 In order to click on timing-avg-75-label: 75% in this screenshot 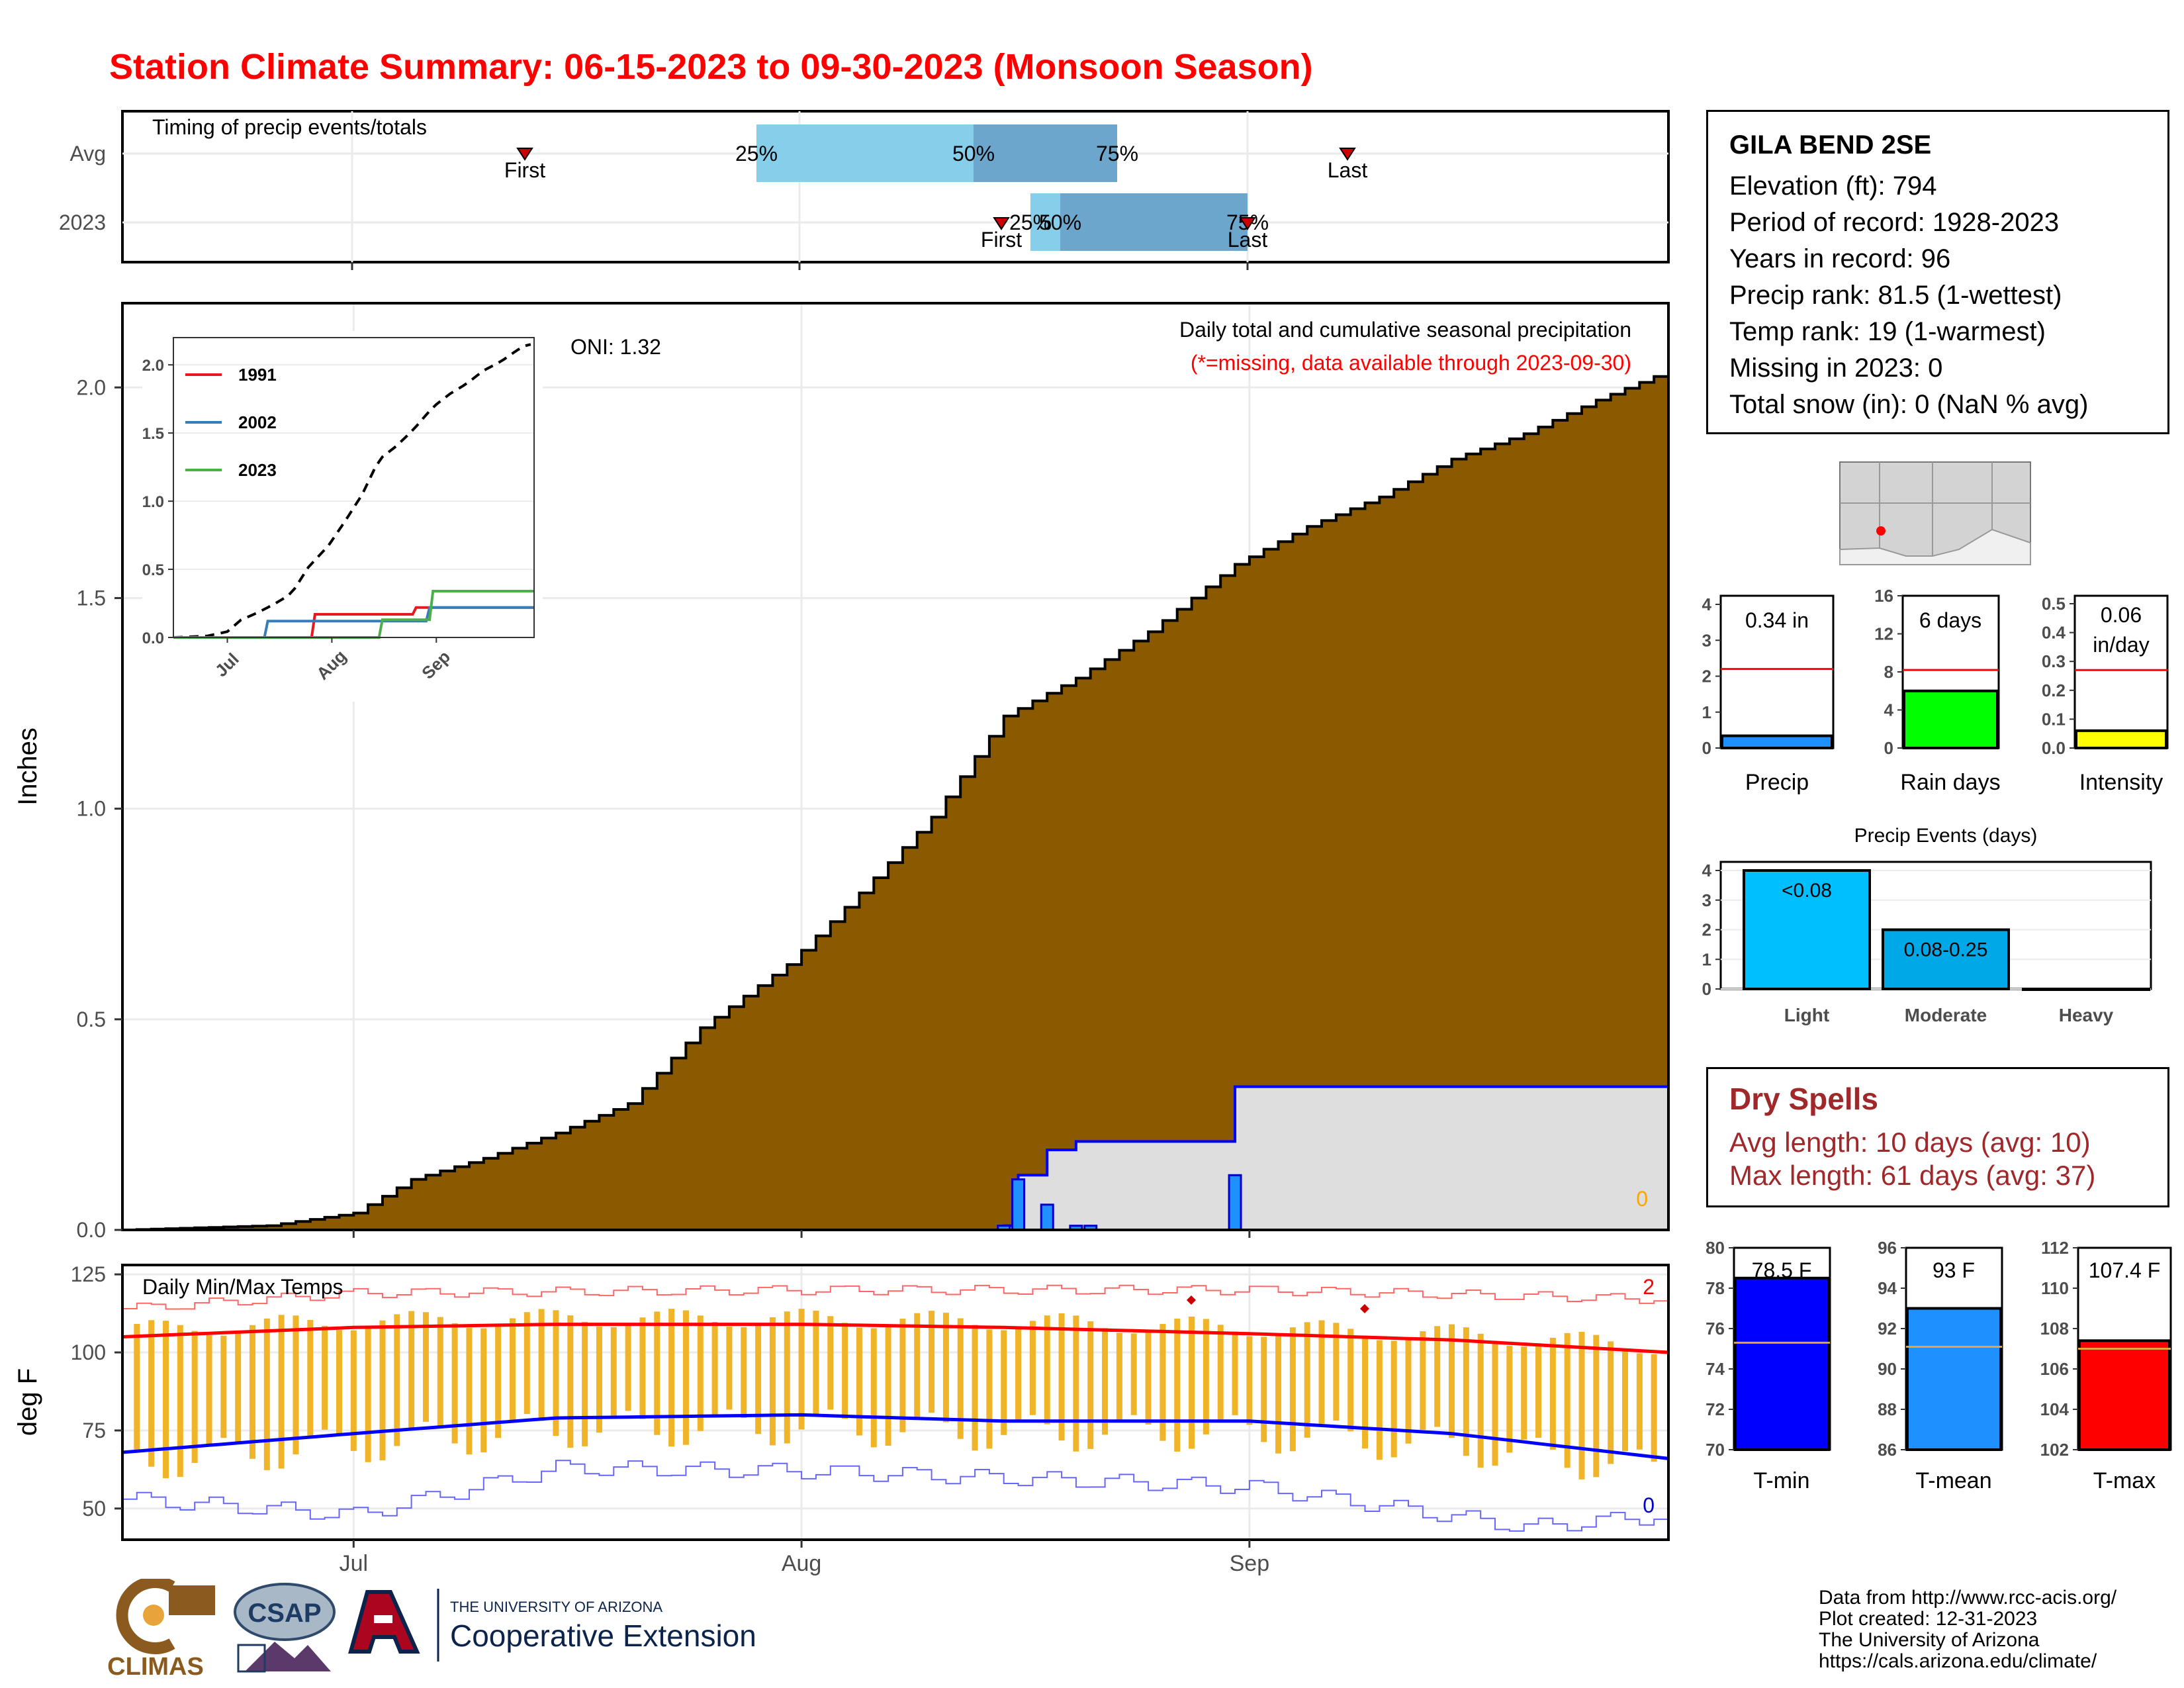, I will do `click(1117, 153)`.